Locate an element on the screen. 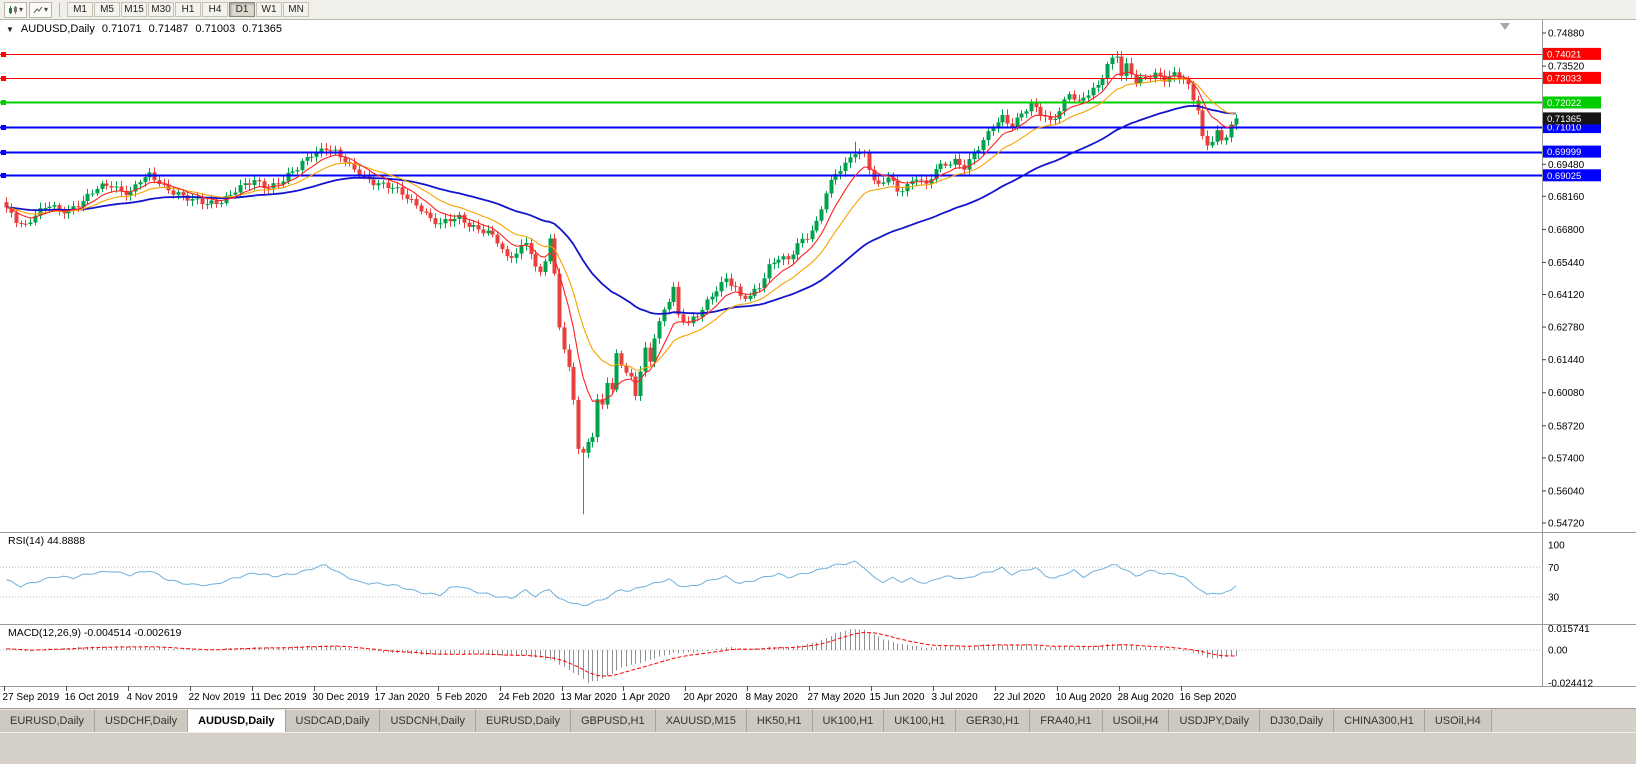  timeframe-button-h1: H1 is located at coordinates (188, 9).